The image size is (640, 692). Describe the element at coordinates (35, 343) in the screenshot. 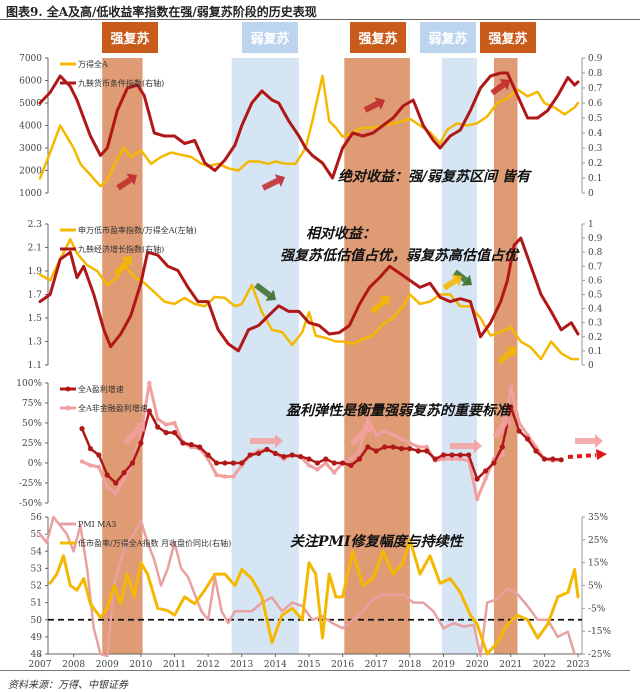

I see `y-tick-label-left: 1.3` at that location.